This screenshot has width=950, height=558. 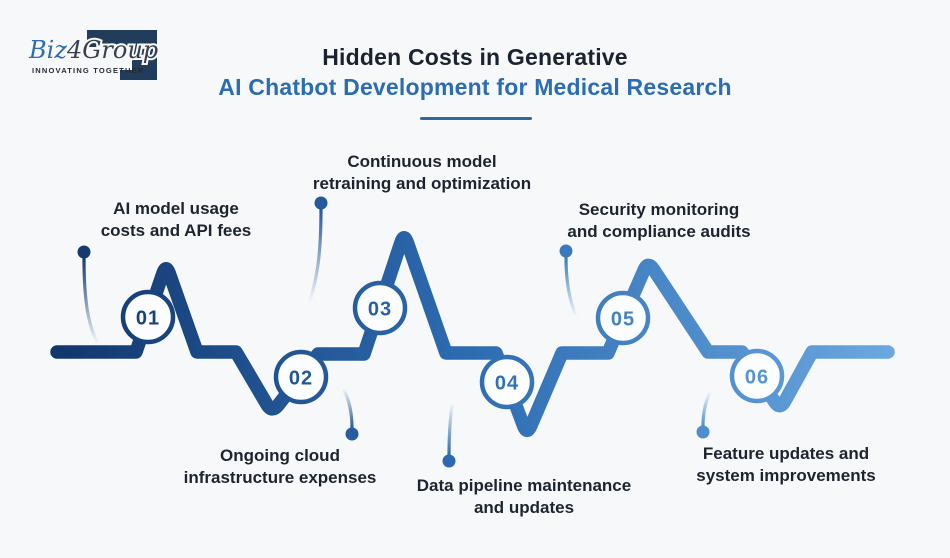 I want to click on logo-tagline: INNOVATING TOGETHER, so click(x=88, y=70).